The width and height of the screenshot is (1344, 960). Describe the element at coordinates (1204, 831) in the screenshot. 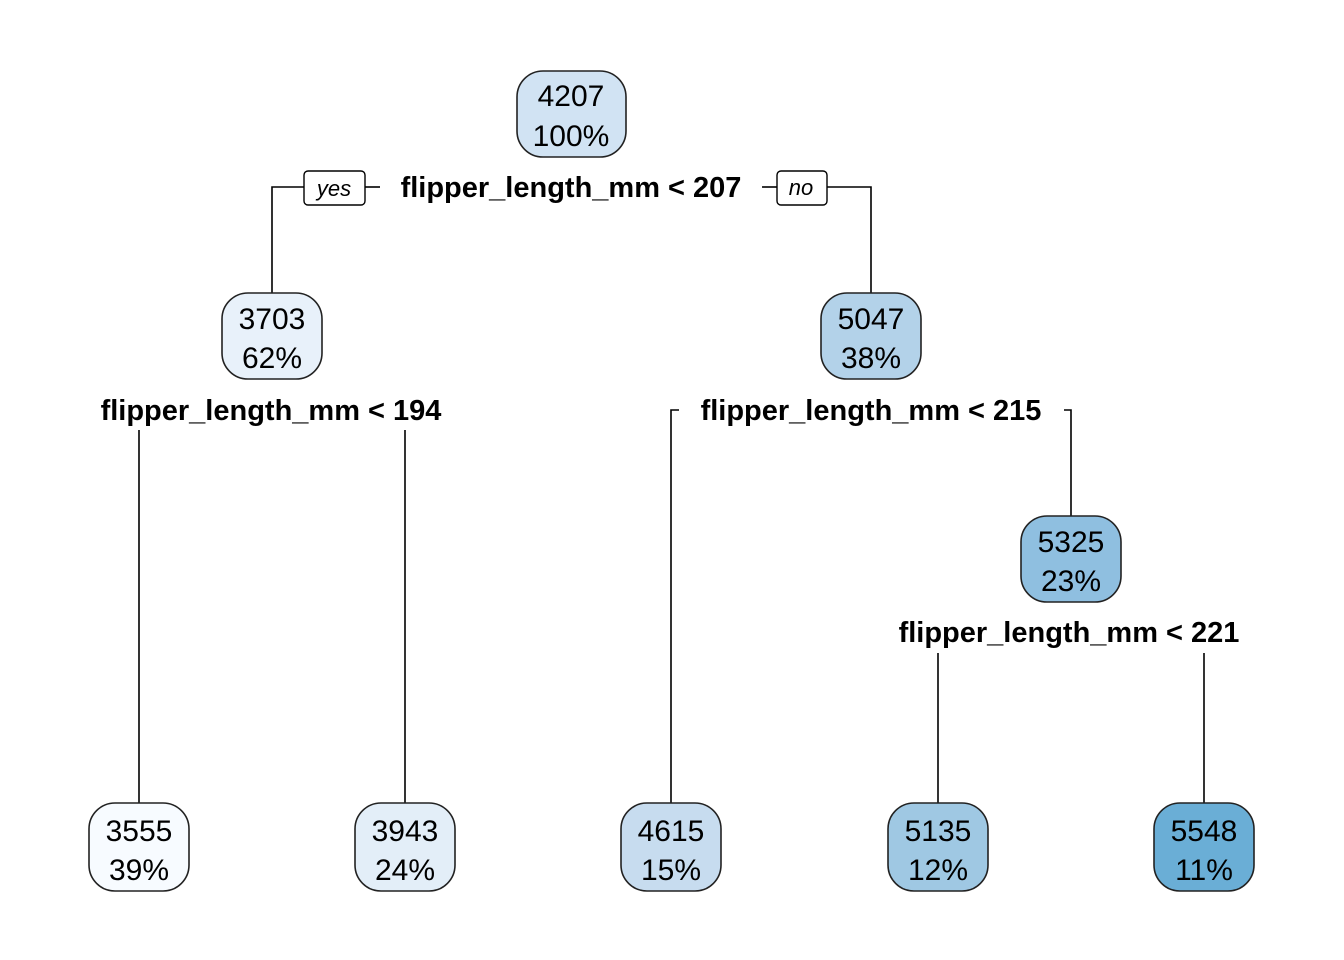

I see `node-value: 5548` at that location.